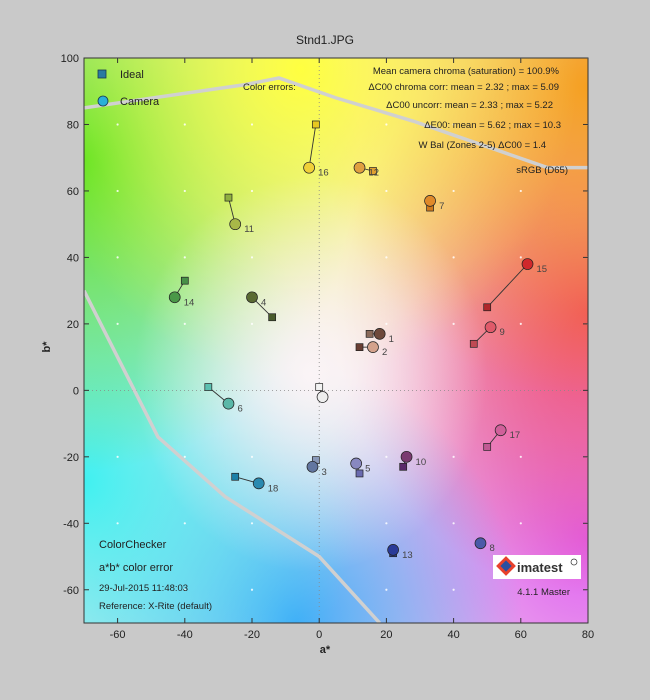 This screenshot has width=650, height=700. I want to click on patch-label: 7, so click(441, 206).